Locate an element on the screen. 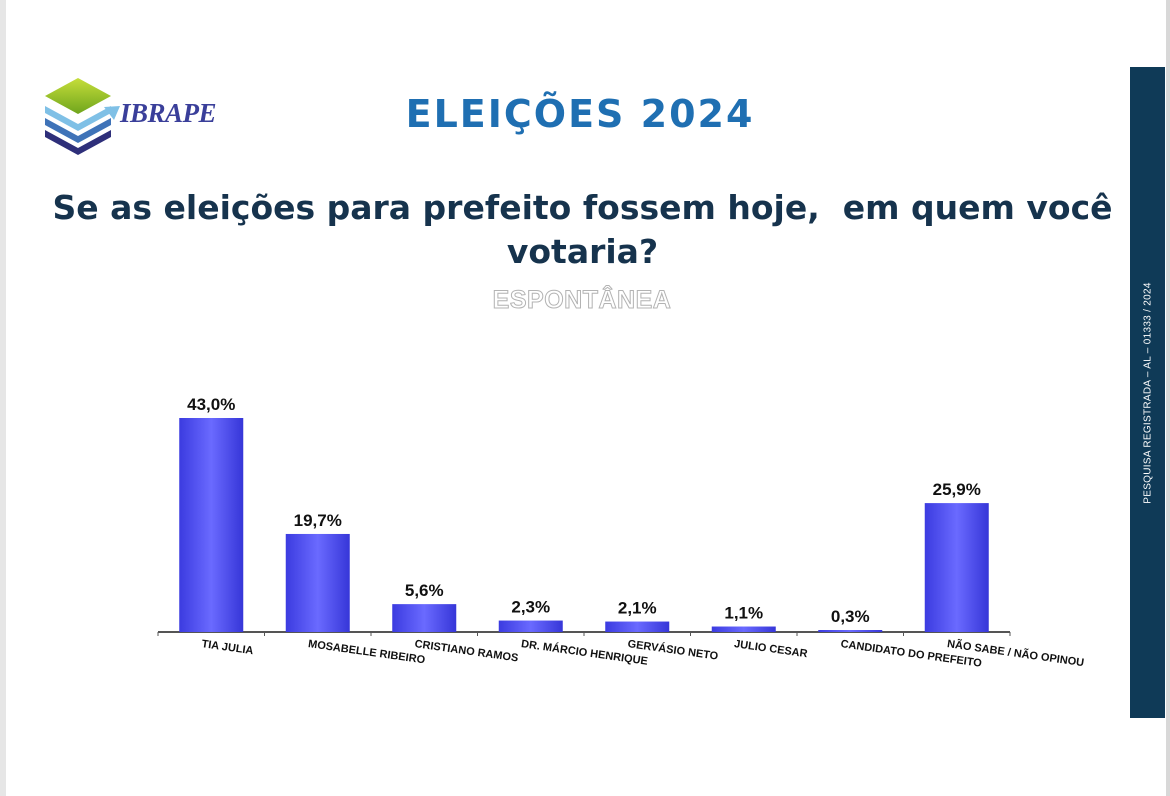 The image size is (1170, 796). page-right-edge is located at coordinates (1168, 398).